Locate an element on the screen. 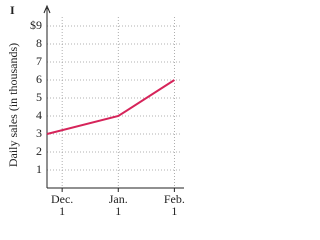 This screenshot has width=320, height=240. y-tick-label: 2 is located at coordinates (39, 151).